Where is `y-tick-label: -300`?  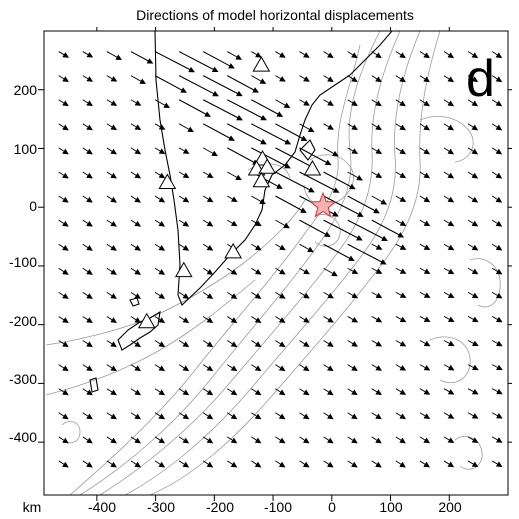
y-tick-label: -300 is located at coordinates (23, 379).